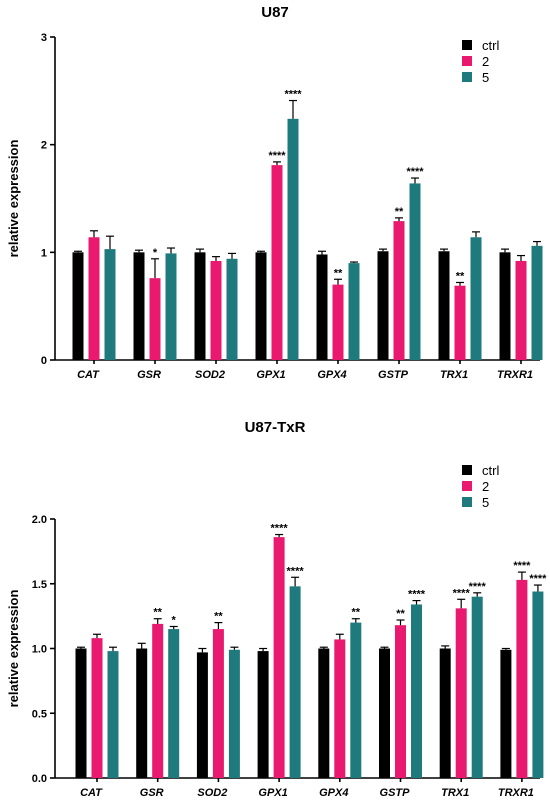  I want to click on x-tick-label: CAT, so click(88, 375).